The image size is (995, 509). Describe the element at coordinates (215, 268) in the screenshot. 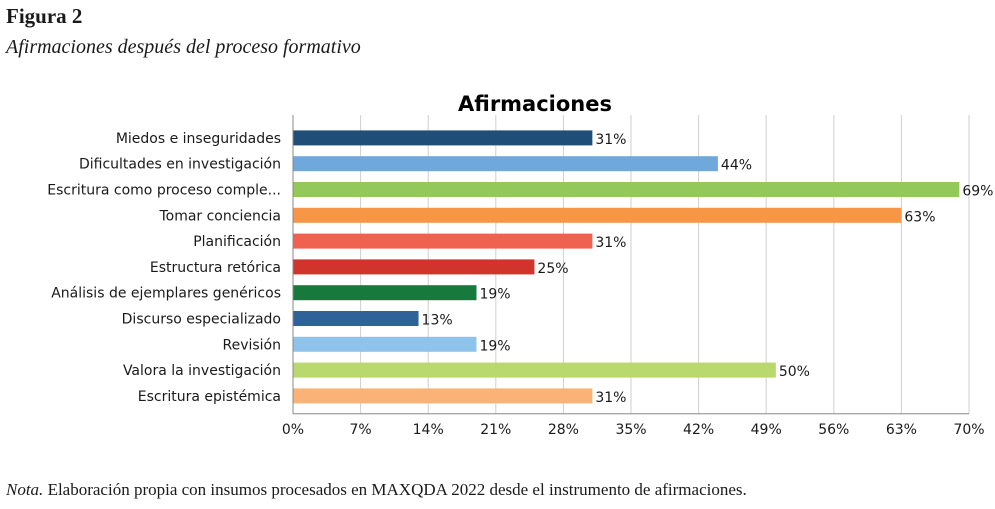

I see `category-label: Estructura retórica` at that location.